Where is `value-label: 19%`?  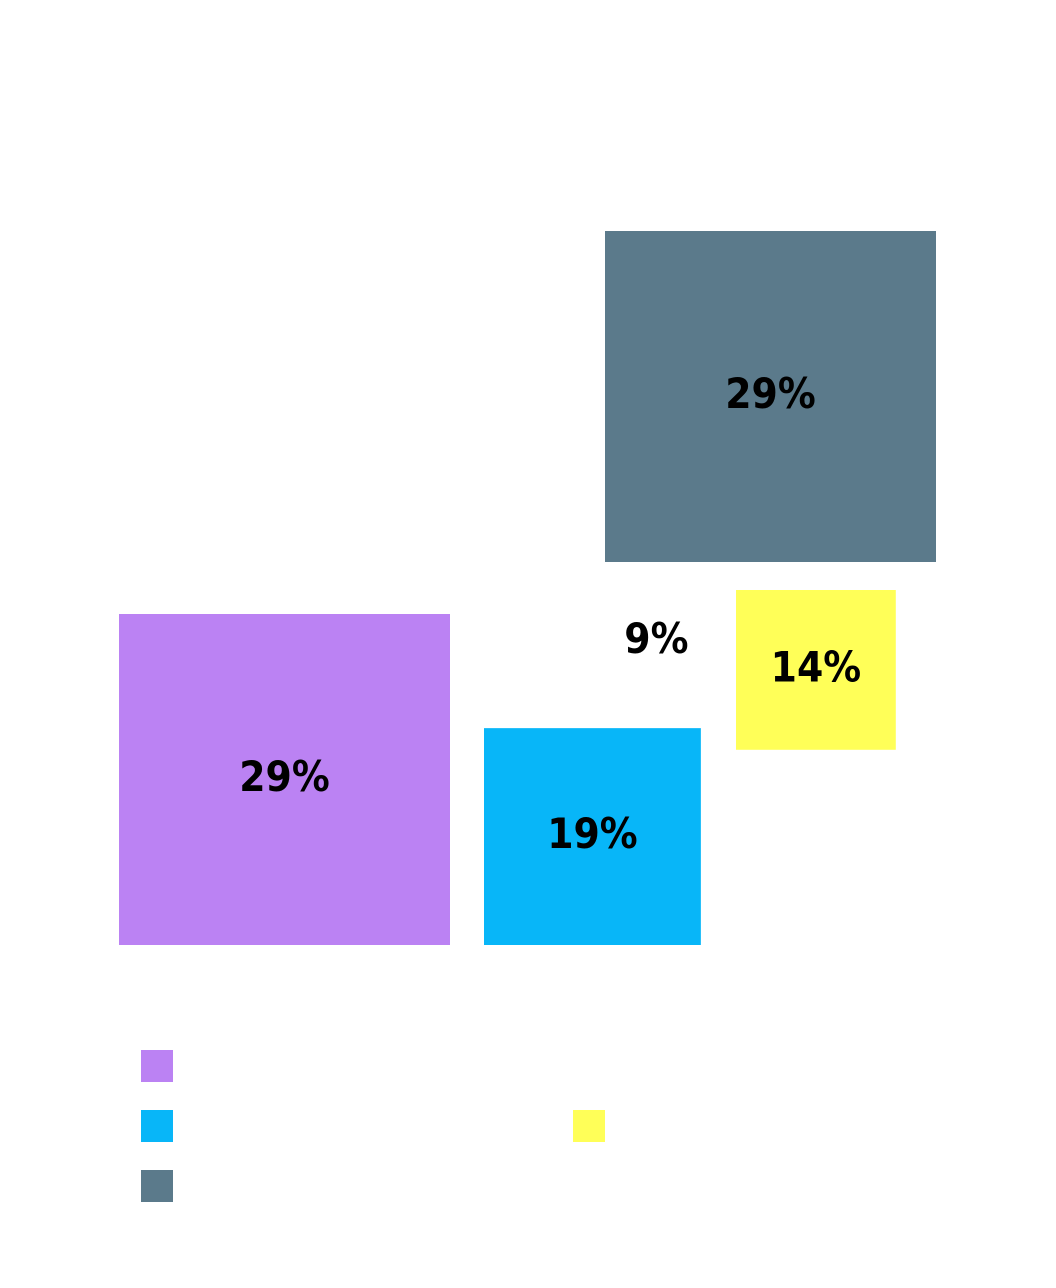
value-label: 19% is located at coordinates (592, 833).